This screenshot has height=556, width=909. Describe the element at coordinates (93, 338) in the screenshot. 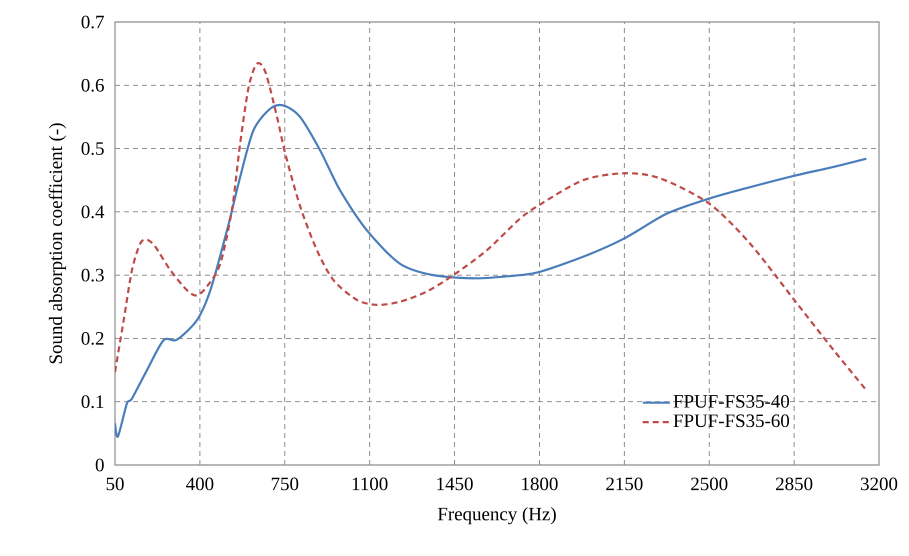

I see `y-tick-label: 0.2` at that location.